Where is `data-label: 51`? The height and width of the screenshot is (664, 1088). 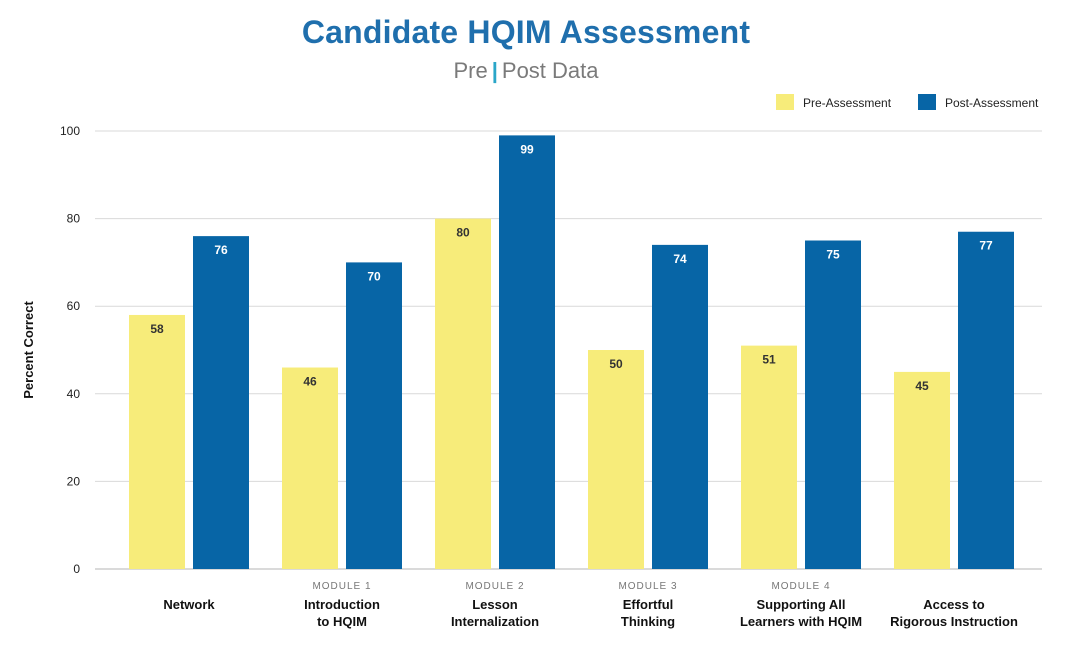 data-label: 51 is located at coordinates (769, 360).